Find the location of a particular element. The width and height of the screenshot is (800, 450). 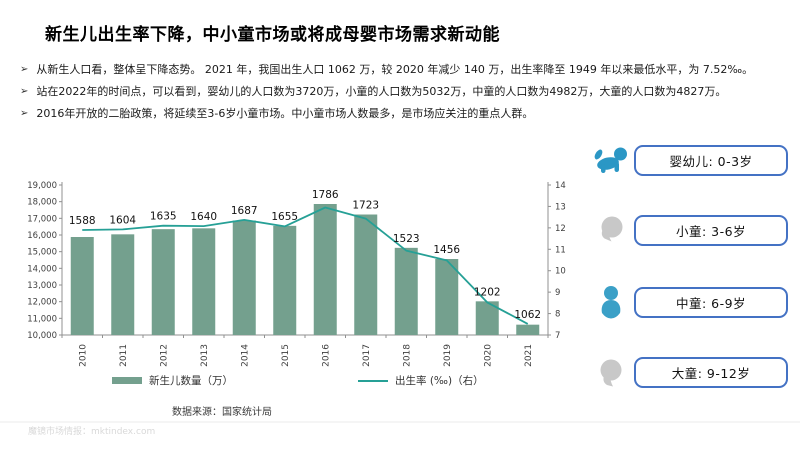

svg-text: 18,000 is located at coordinates (42, 203).